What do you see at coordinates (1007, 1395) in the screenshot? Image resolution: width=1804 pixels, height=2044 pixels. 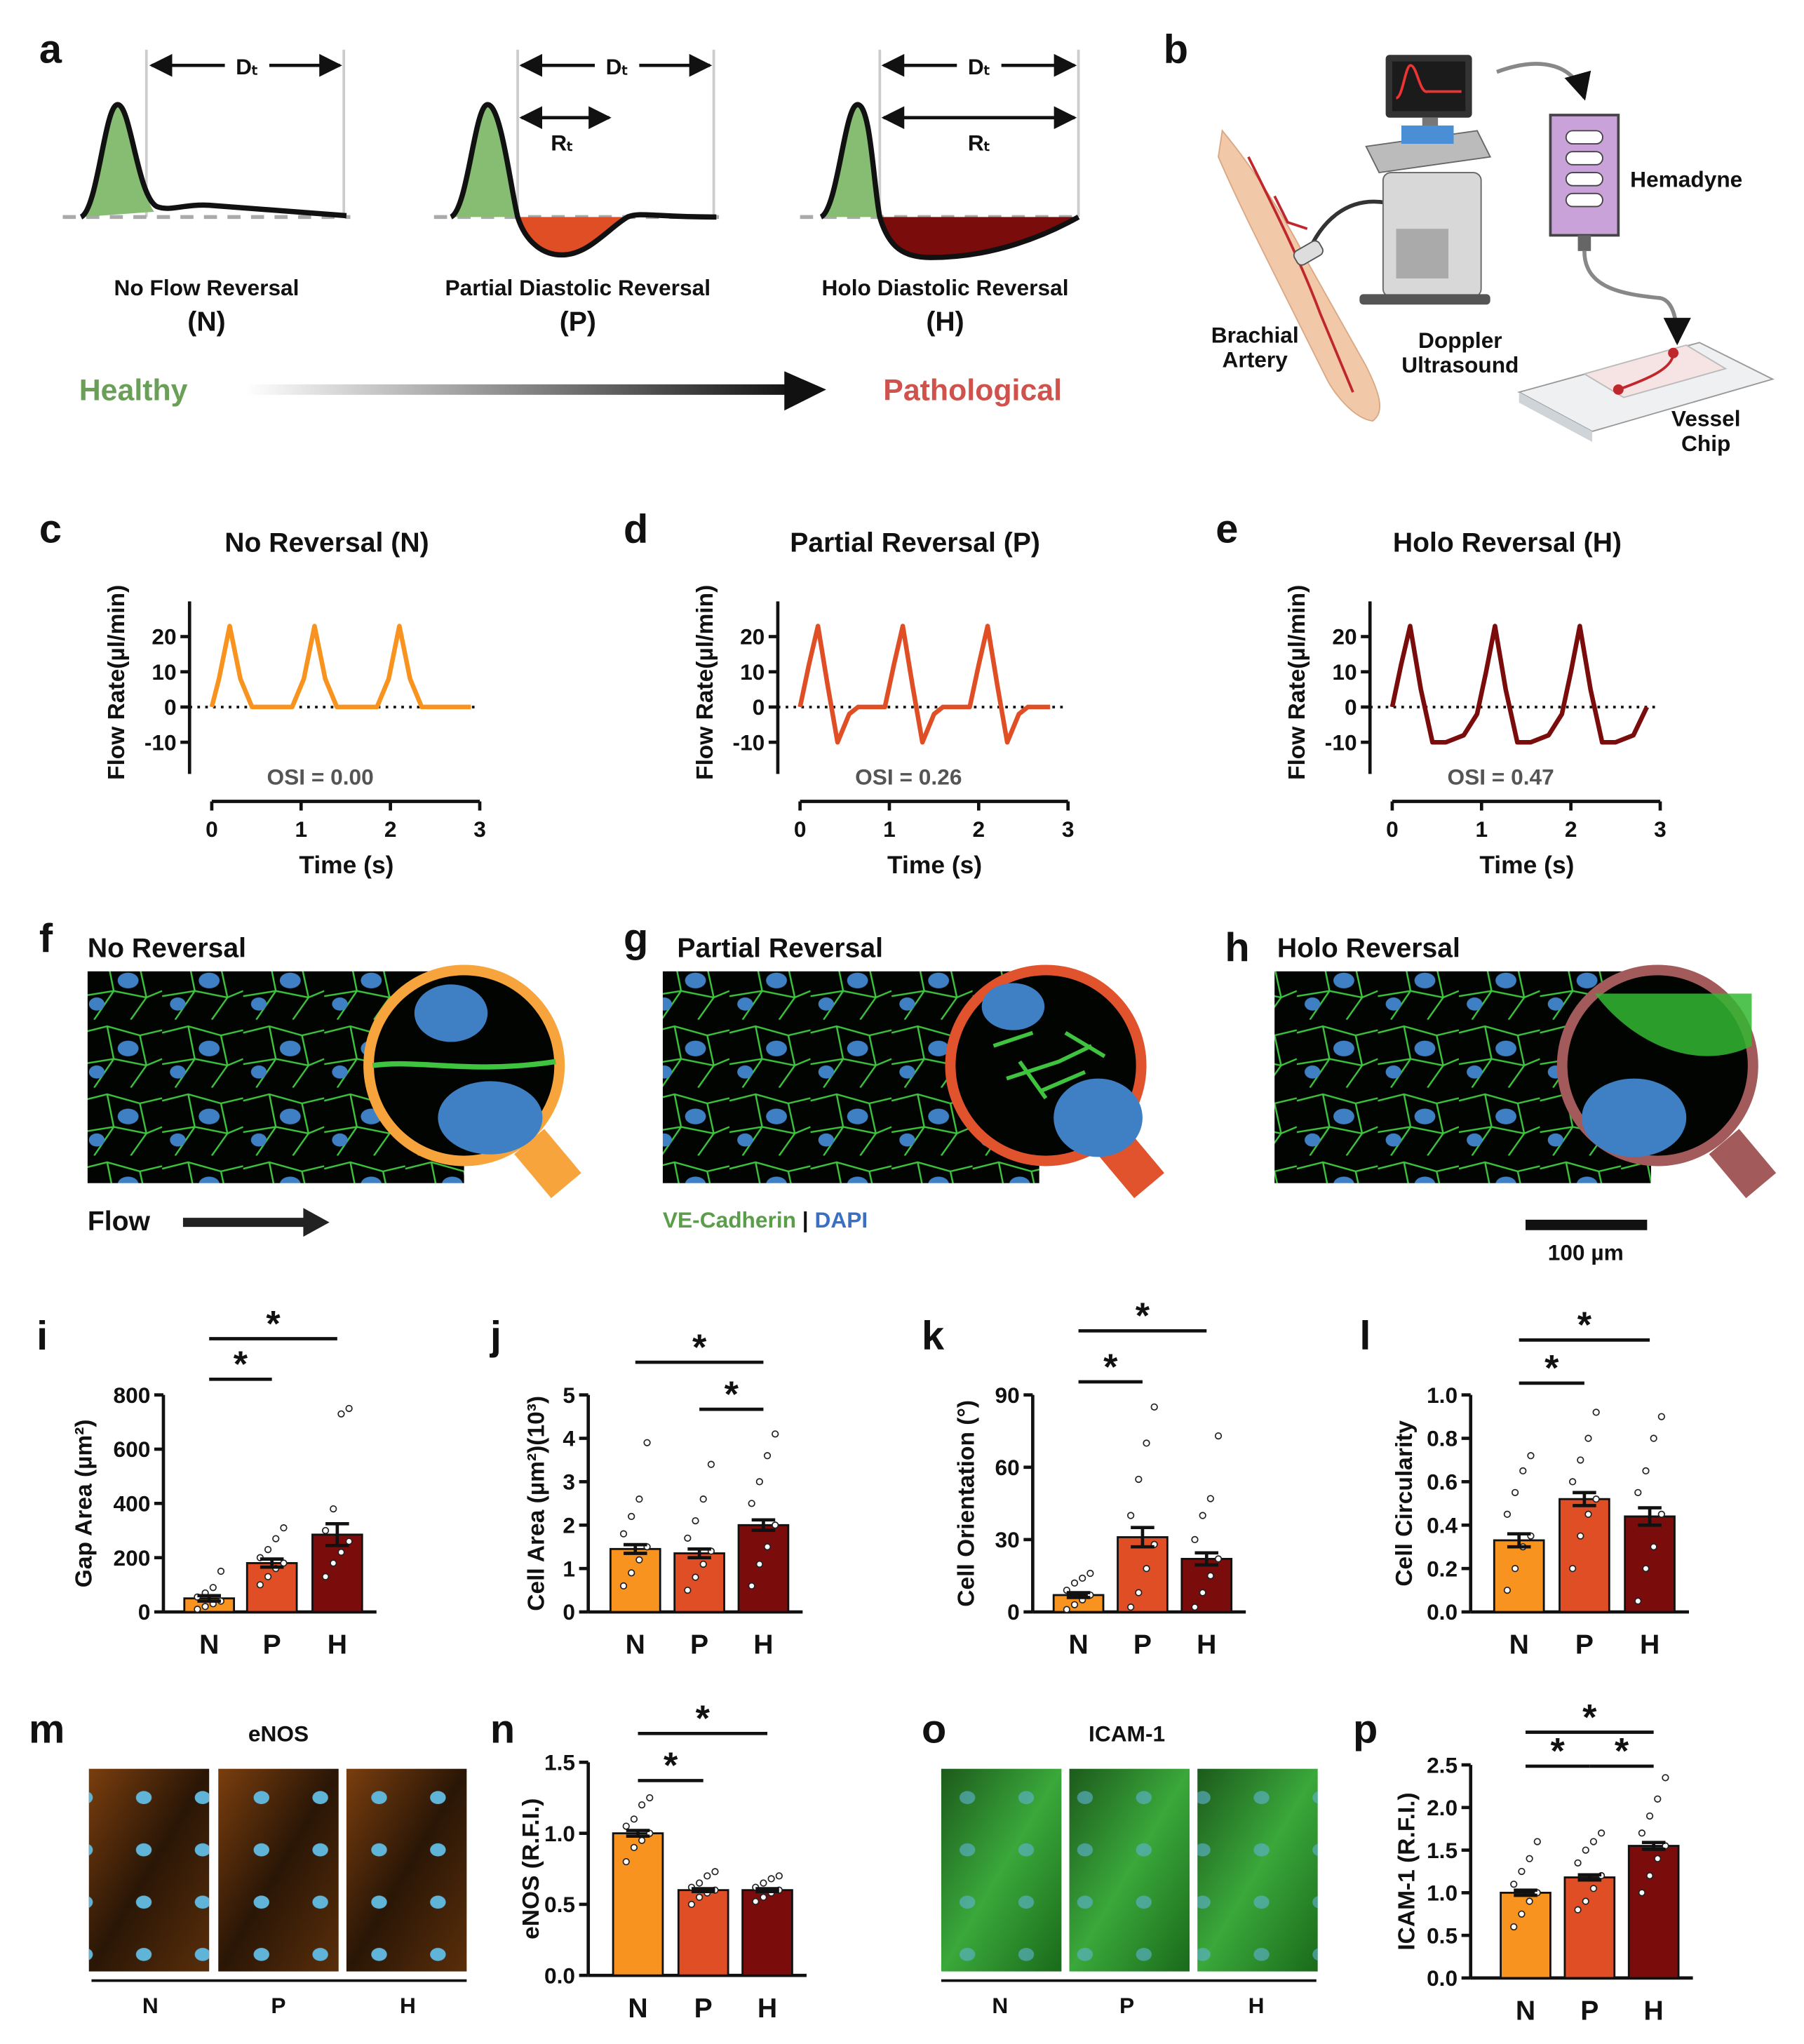 I see `y-tick-label: 90` at bounding box center [1007, 1395].